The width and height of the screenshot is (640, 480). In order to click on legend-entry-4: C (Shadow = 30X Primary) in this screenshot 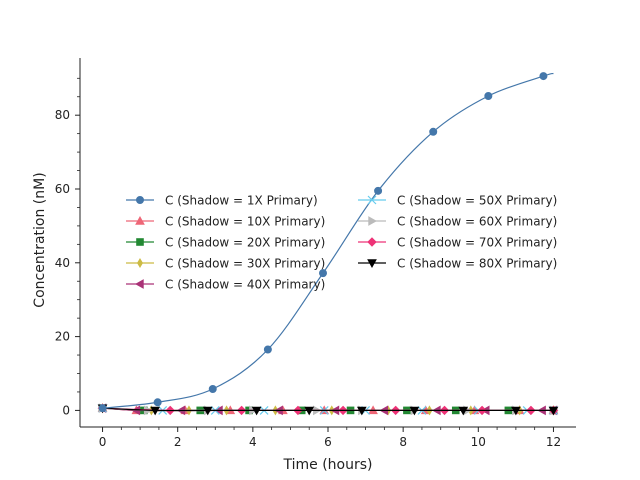, I will do `click(225, 264)`.